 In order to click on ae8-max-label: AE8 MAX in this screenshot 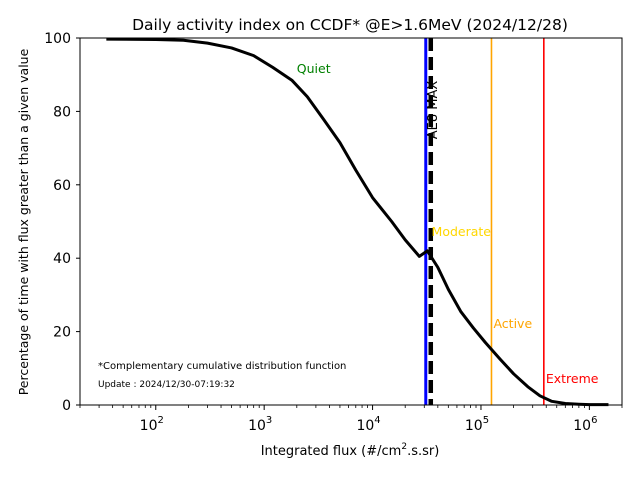, I will do `click(433, 110)`.